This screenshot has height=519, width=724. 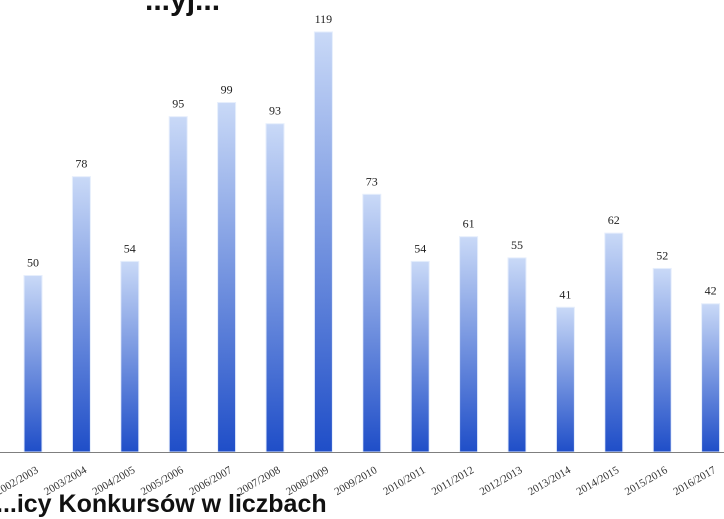 What do you see at coordinates (178, 284) in the screenshot?
I see `bar-2005/2006` at bounding box center [178, 284].